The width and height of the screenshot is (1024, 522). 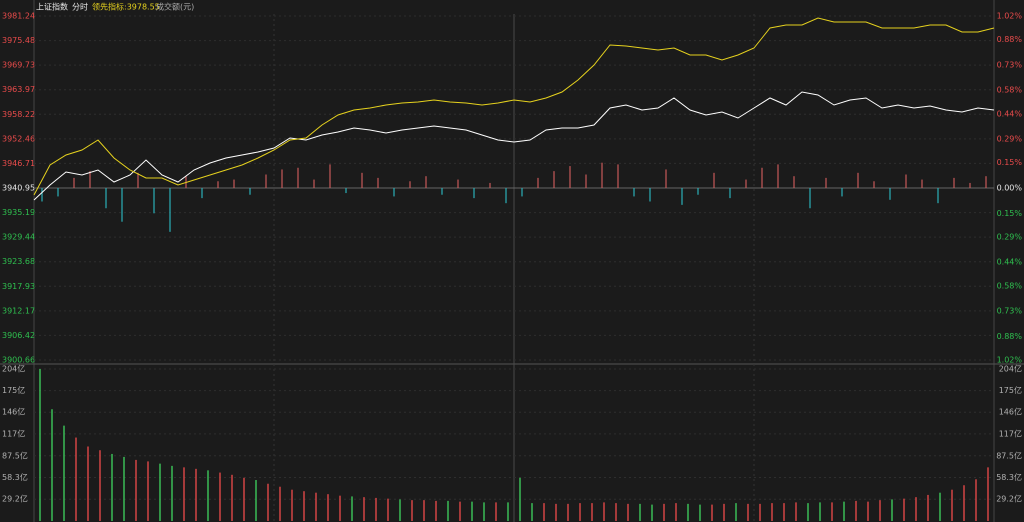 I want to click on y2-tick-label: 0.15%, so click(x=1010, y=213).